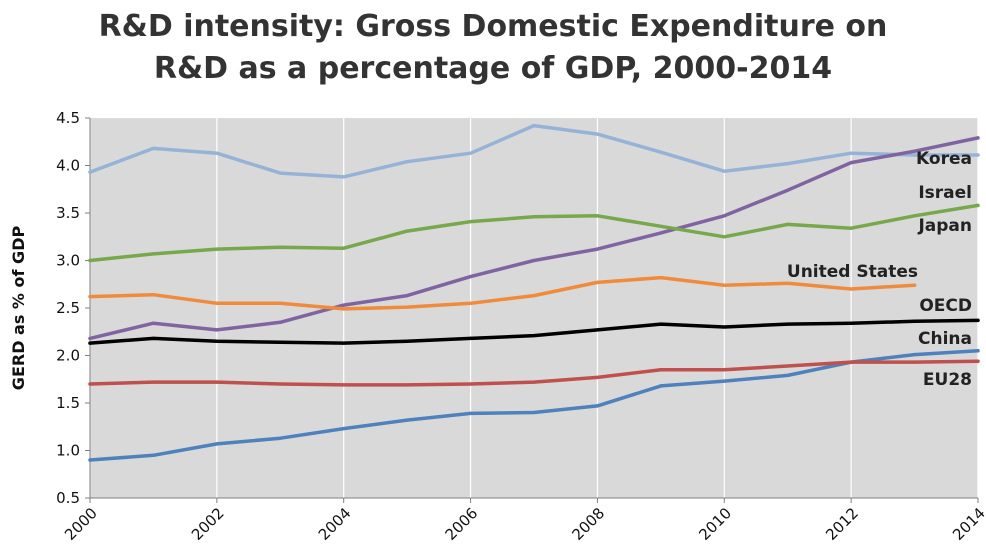 The image size is (986, 560). Describe the element at coordinates (81, 524) in the screenshot. I see `x-tick-label-0: 2000` at that location.